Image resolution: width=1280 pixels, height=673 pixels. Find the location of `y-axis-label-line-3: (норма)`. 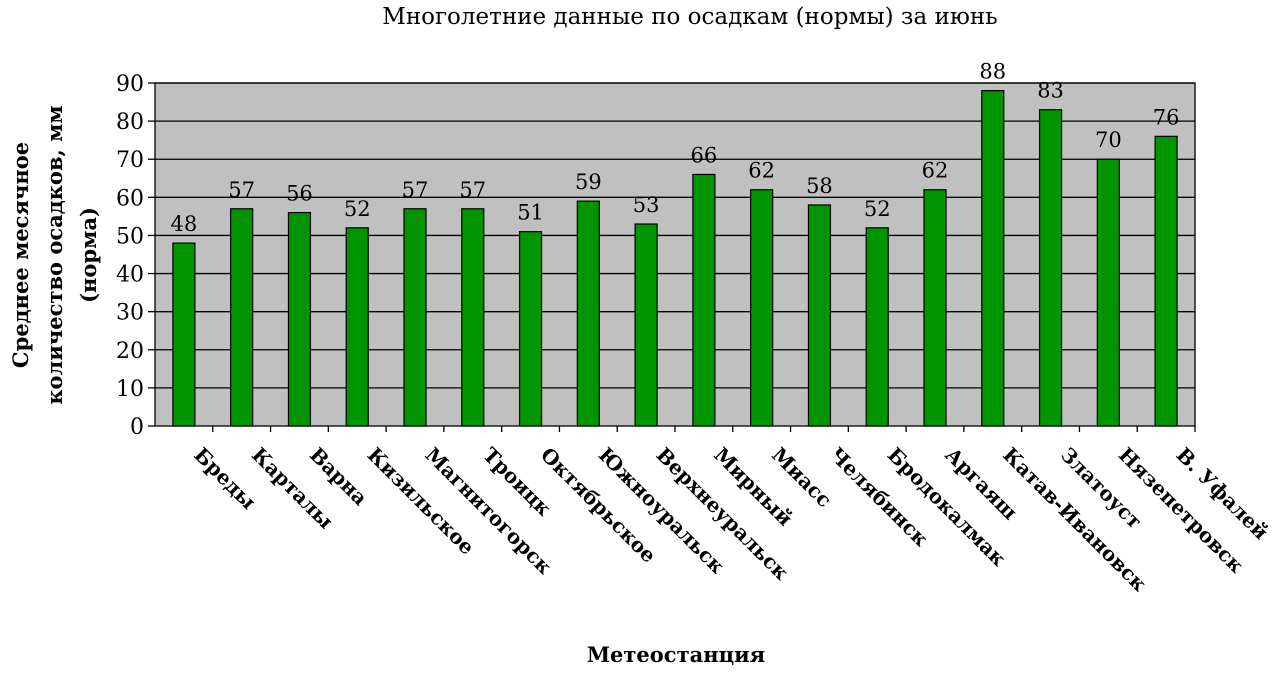

y-axis-label-line-3: (норма) is located at coordinates (88, 255).